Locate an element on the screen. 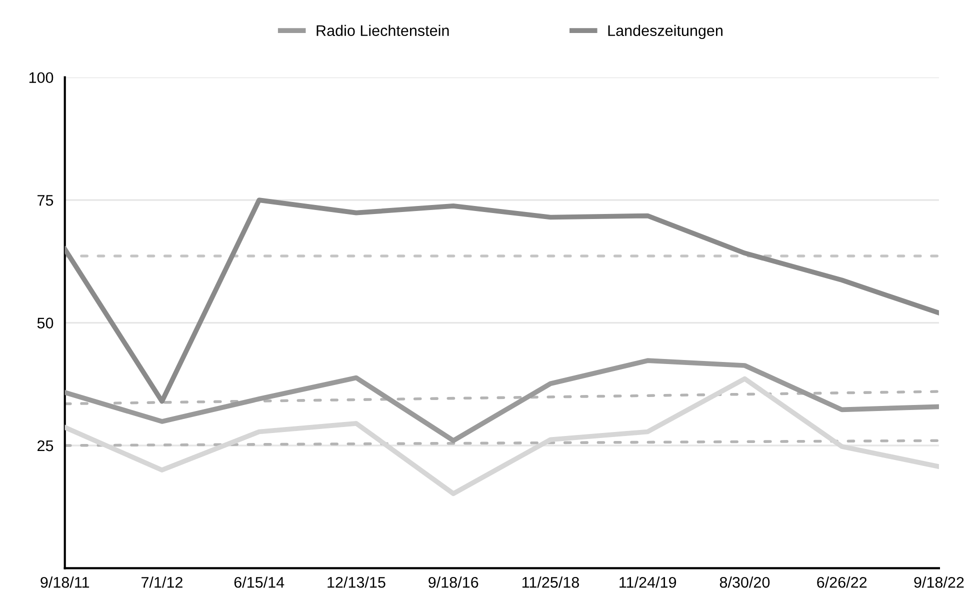 The width and height of the screenshot is (968, 595). x-tick-label: 9/18/11 is located at coordinates (65, 582).